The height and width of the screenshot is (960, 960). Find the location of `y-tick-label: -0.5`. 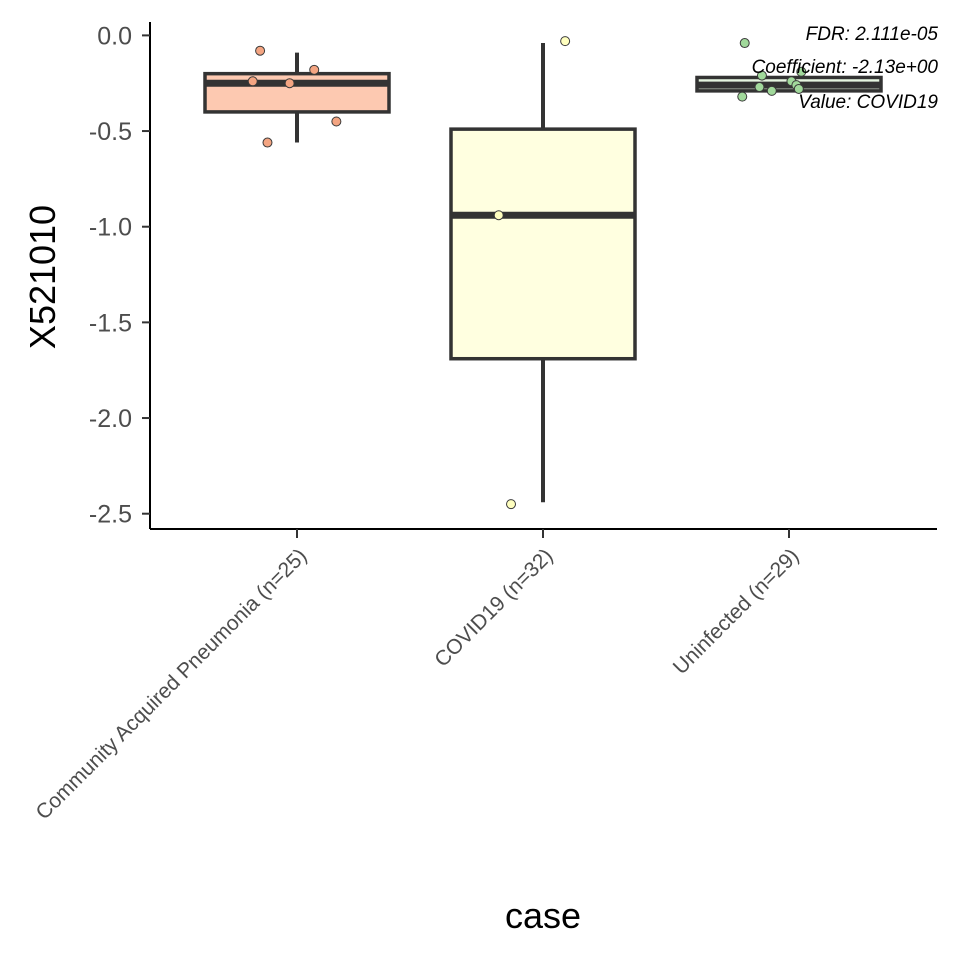

y-tick-label: -0.5 is located at coordinates (110, 132).